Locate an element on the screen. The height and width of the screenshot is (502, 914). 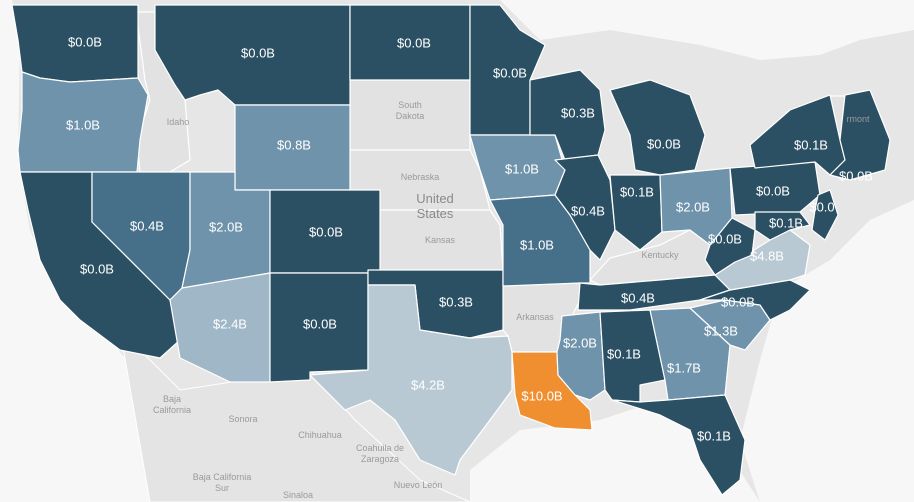
label-south-dakota-2: Dakota is located at coordinates (410, 116).